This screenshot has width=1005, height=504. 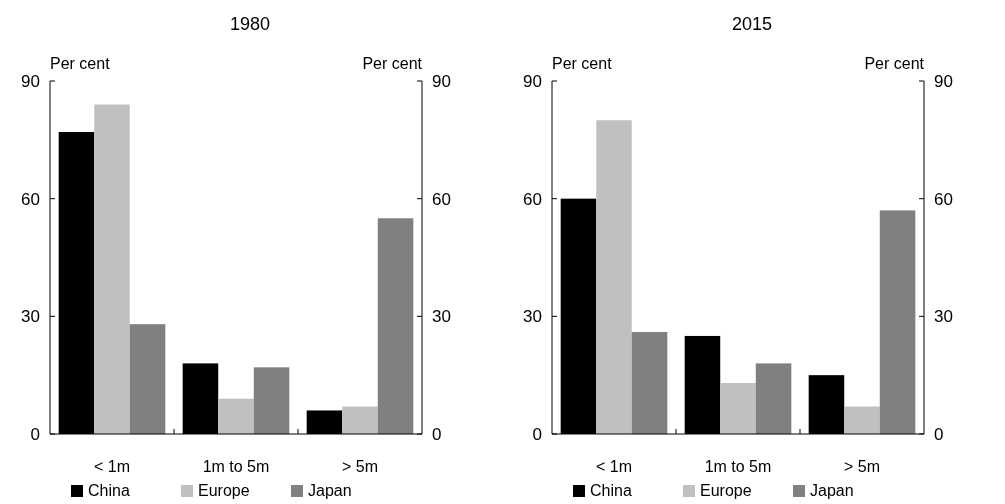 What do you see at coordinates (250, 24) in the screenshot?
I see `chart-title: 1980` at bounding box center [250, 24].